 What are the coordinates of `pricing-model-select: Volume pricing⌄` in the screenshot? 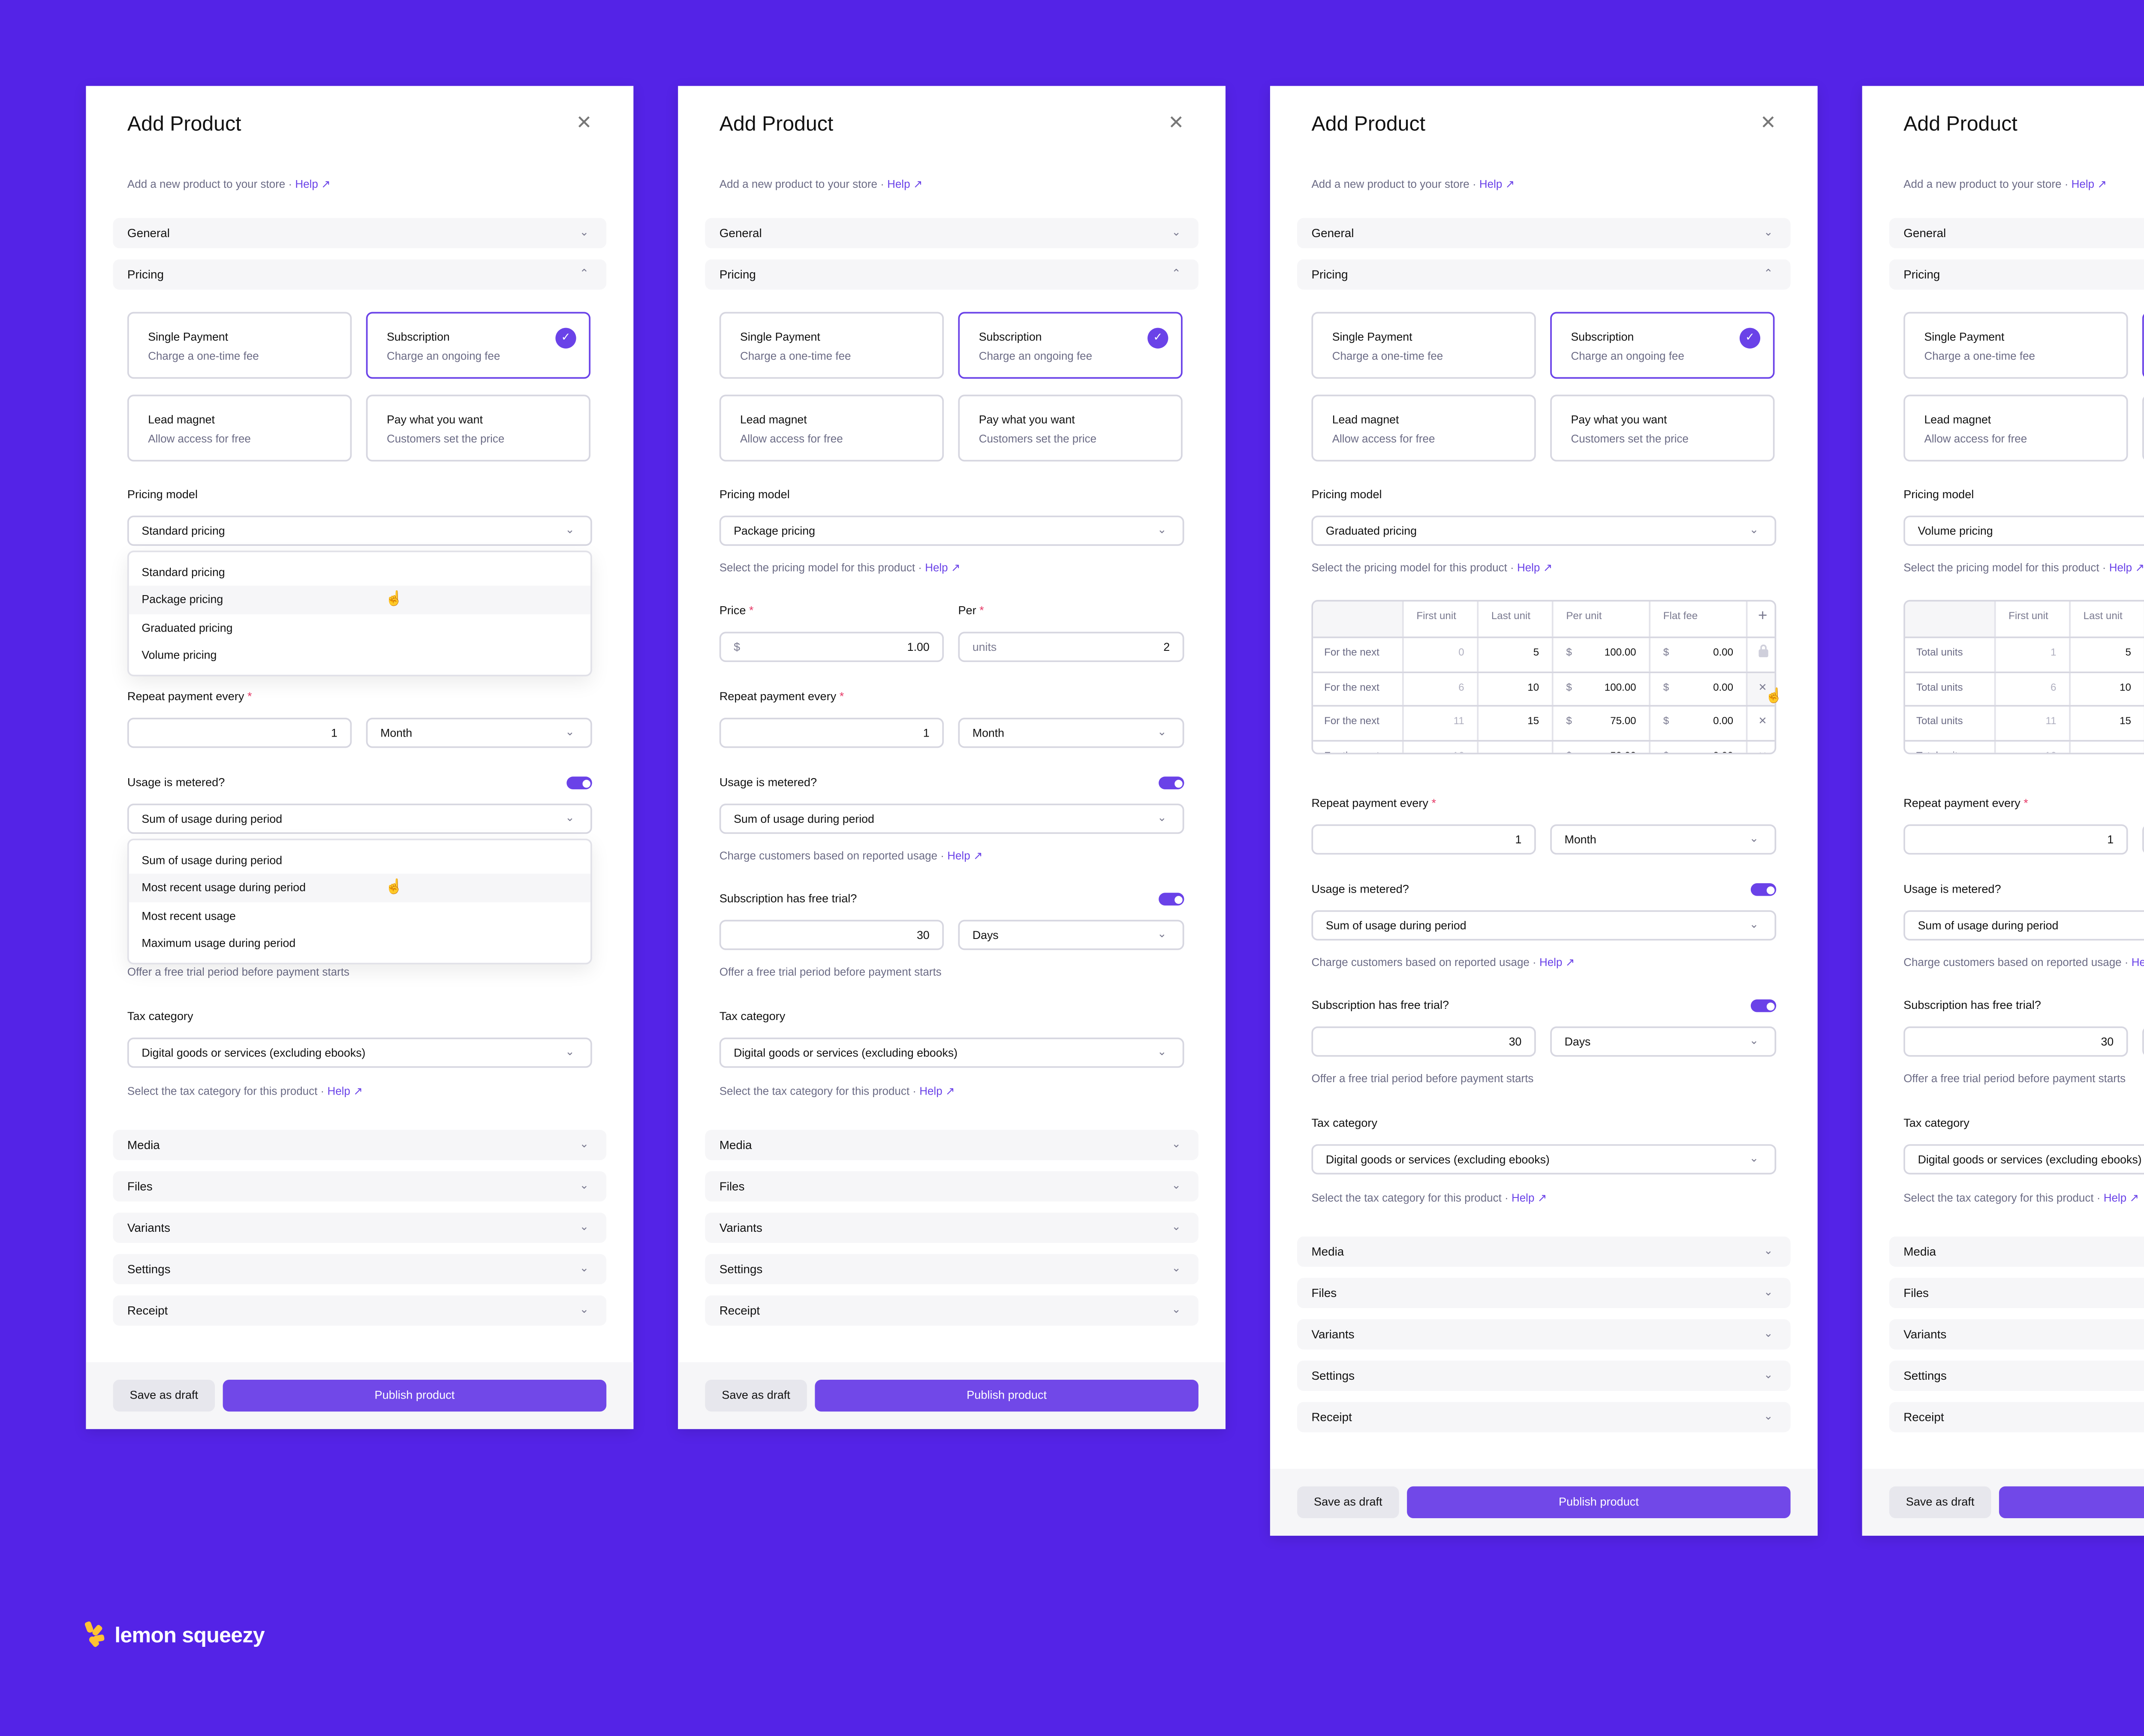 It's located at (2023, 531).